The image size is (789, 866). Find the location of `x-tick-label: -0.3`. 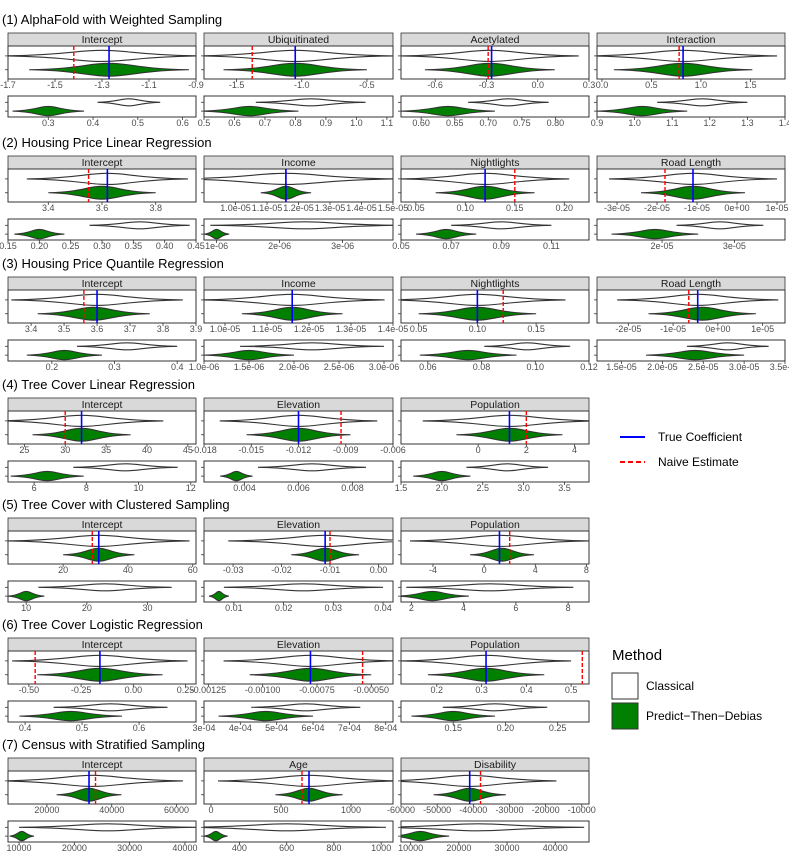

x-tick-label: -0.3 is located at coordinates (487, 85).